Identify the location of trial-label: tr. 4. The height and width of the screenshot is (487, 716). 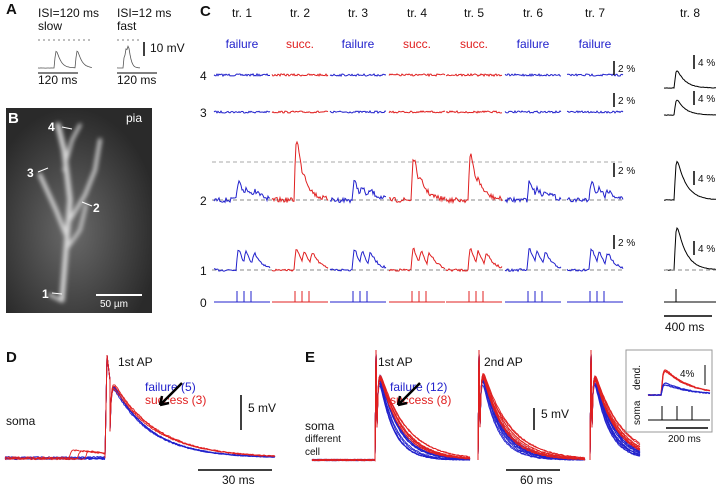
(417, 13).